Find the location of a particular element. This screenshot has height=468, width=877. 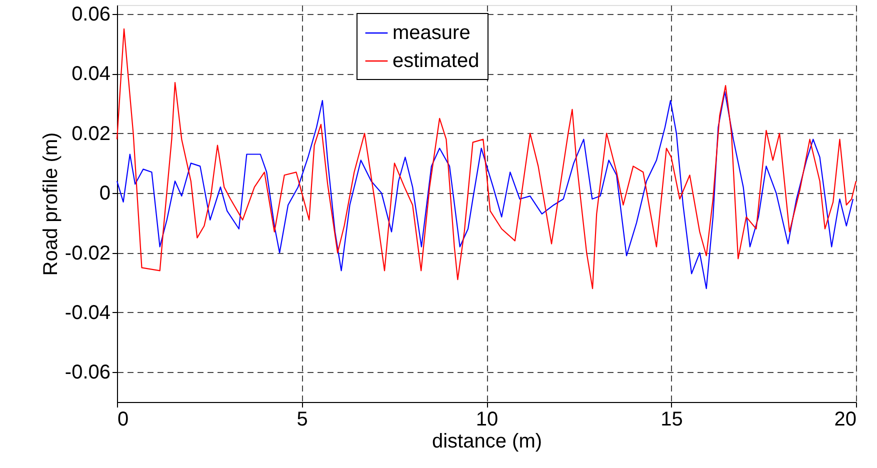

y-tick-label: -0.02 is located at coordinates (87, 253).